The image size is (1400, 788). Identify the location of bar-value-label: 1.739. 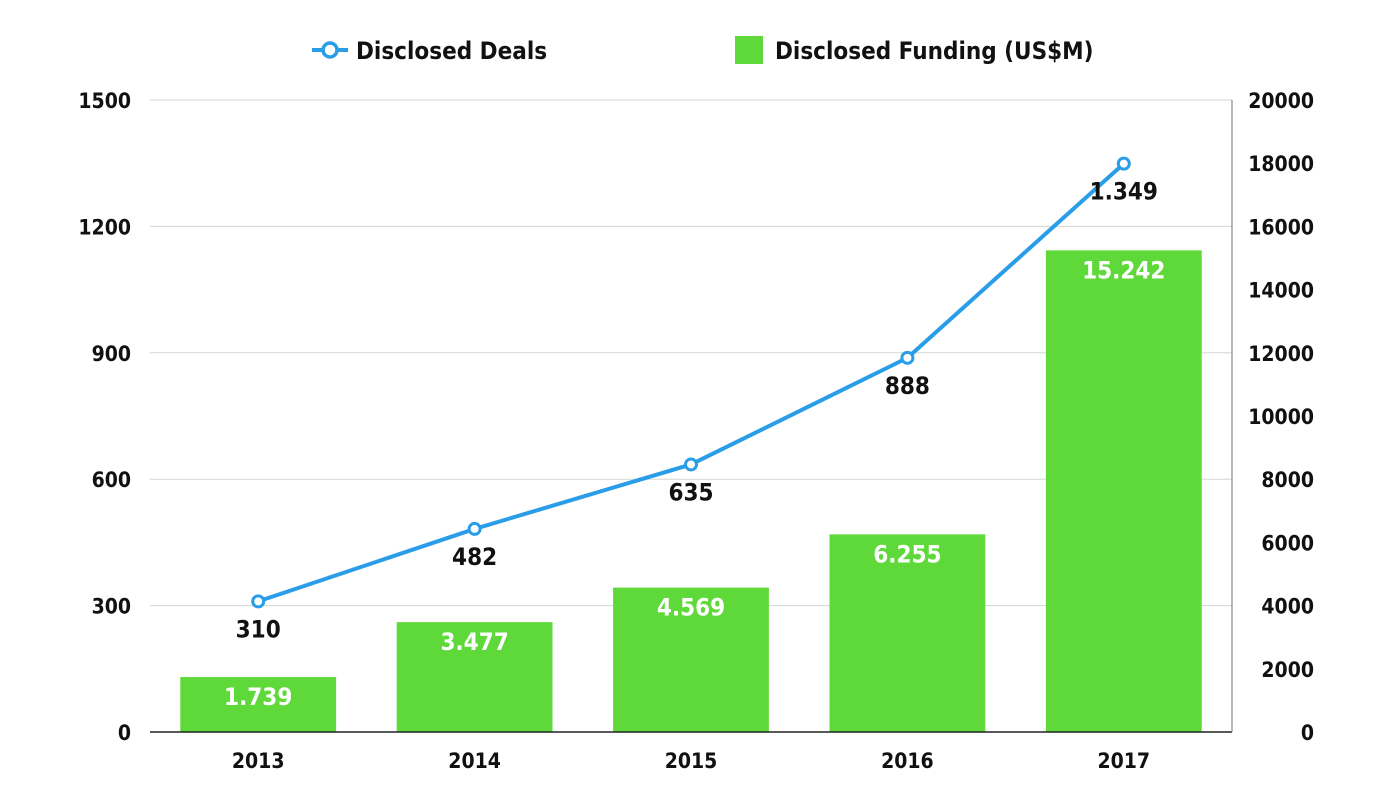
(258, 697).